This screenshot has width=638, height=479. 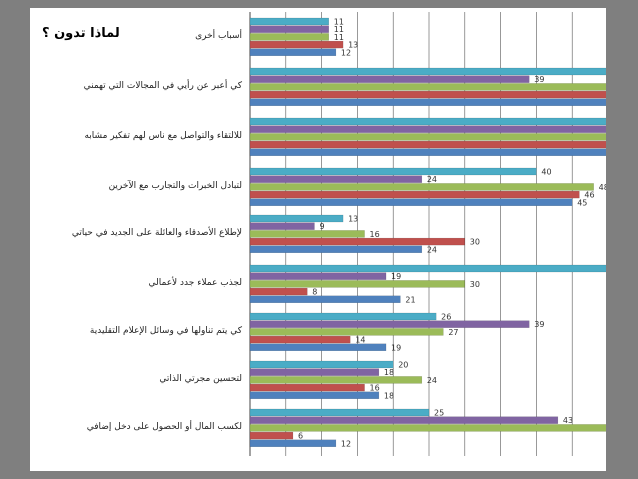 I want to click on category-label: أسباب أخرى, so click(x=218, y=36).